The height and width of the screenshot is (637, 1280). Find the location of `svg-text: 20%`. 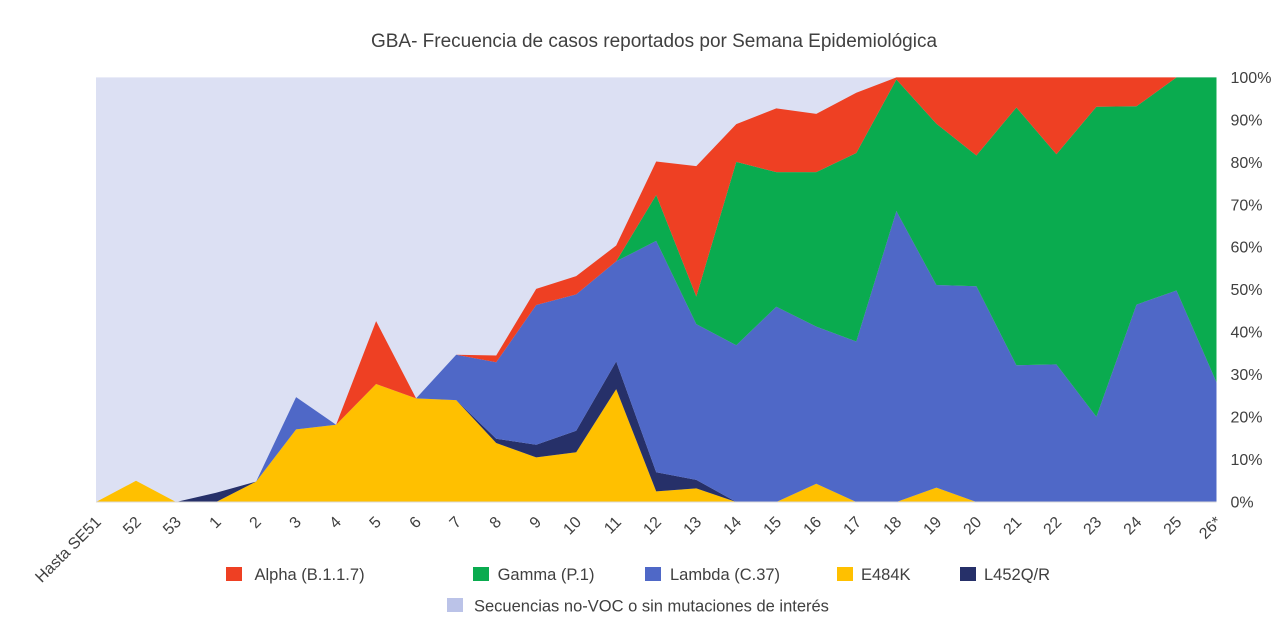

svg-text: 20% is located at coordinates (1247, 418).